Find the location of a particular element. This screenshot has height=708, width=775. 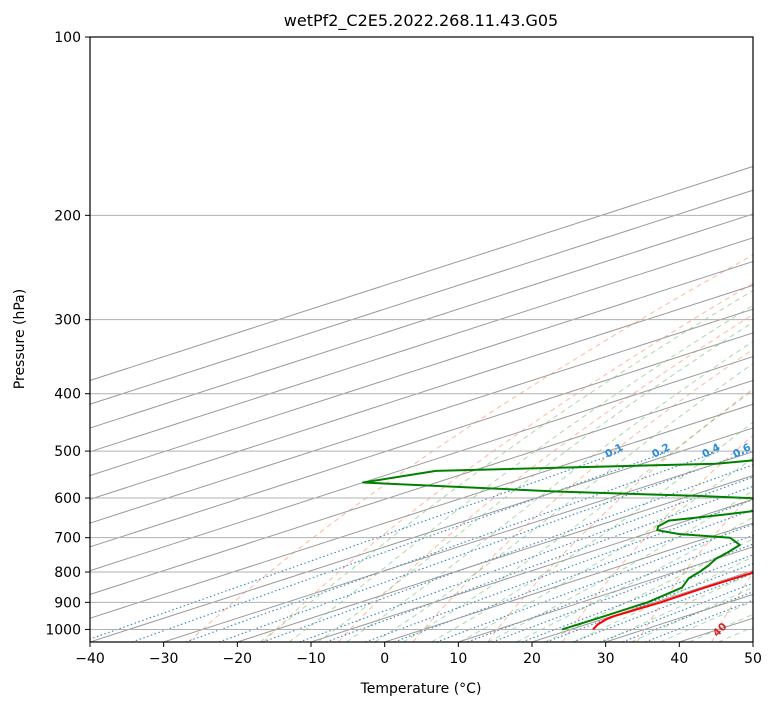

x-tick-label: −40 is located at coordinates (90, 659).